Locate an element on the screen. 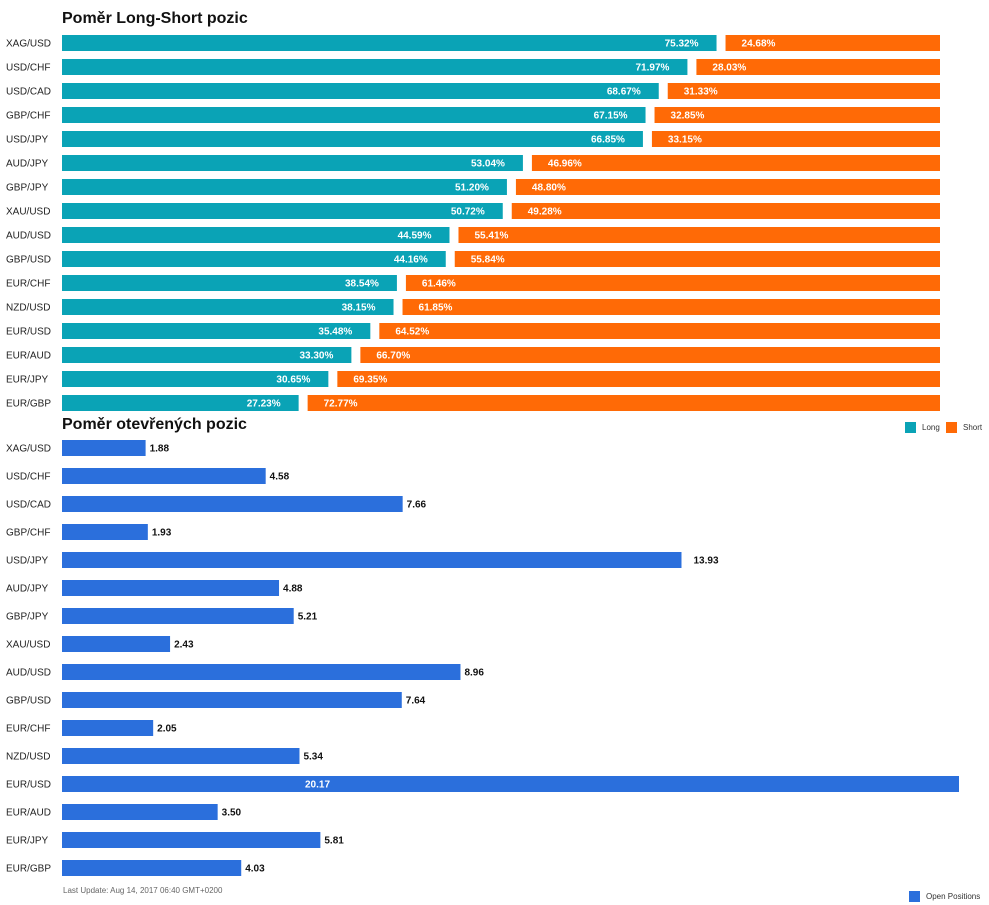  long-value-label: 75.32% is located at coordinates (682, 44).